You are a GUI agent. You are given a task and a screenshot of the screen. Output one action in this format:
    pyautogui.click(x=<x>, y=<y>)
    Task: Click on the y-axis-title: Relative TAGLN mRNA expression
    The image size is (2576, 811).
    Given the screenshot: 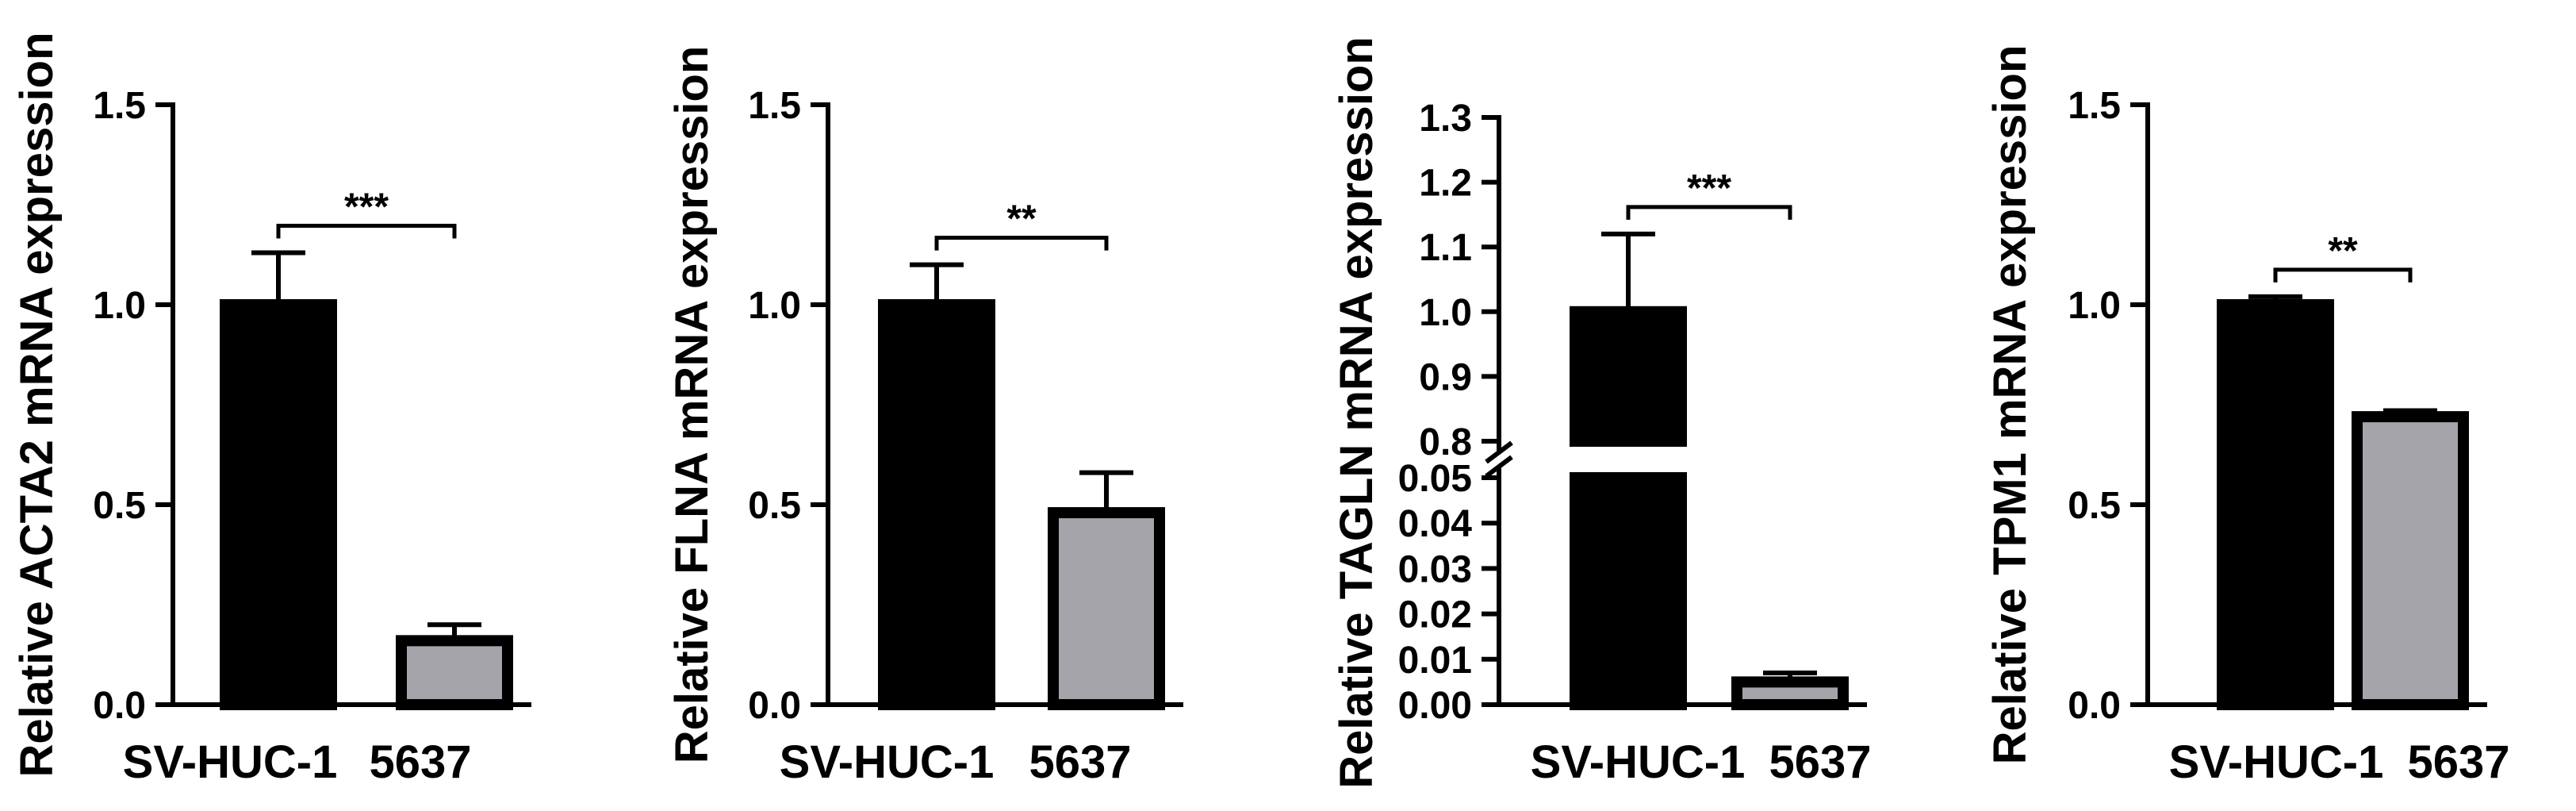 What is the action you would take?
    pyautogui.click(x=1357, y=413)
    